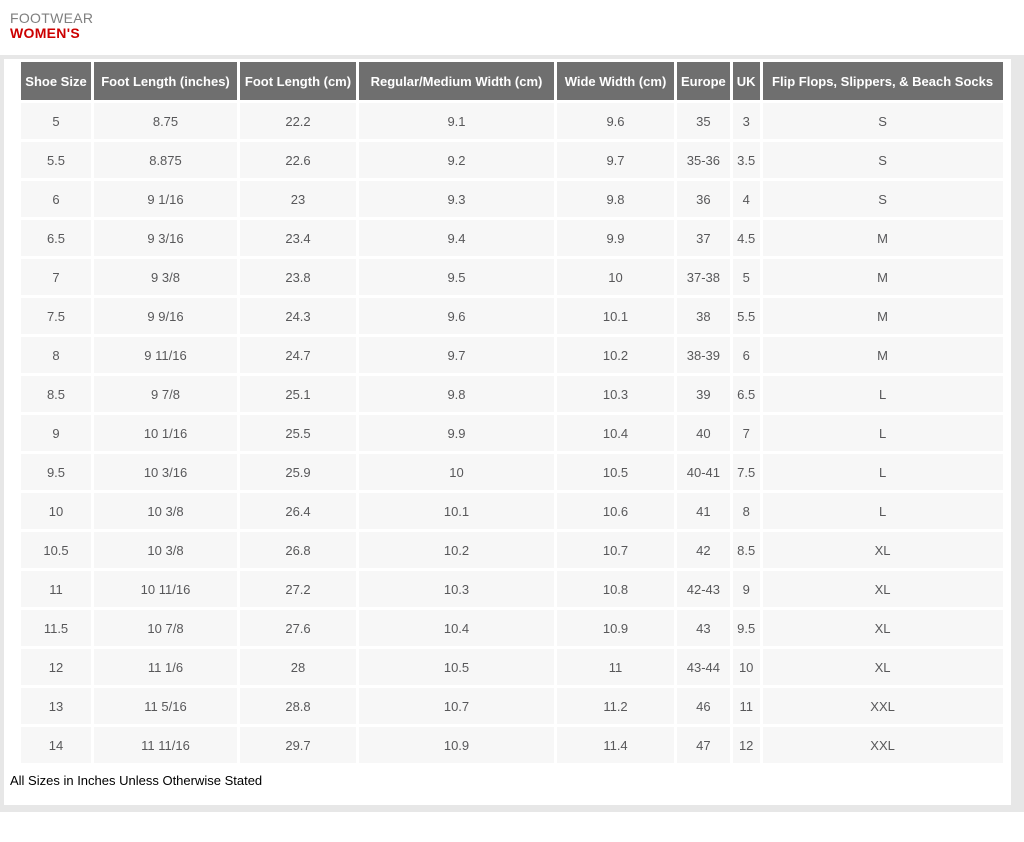  What do you see at coordinates (703, 238) in the screenshot?
I see `table-cell: 37` at bounding box center [703, 238].